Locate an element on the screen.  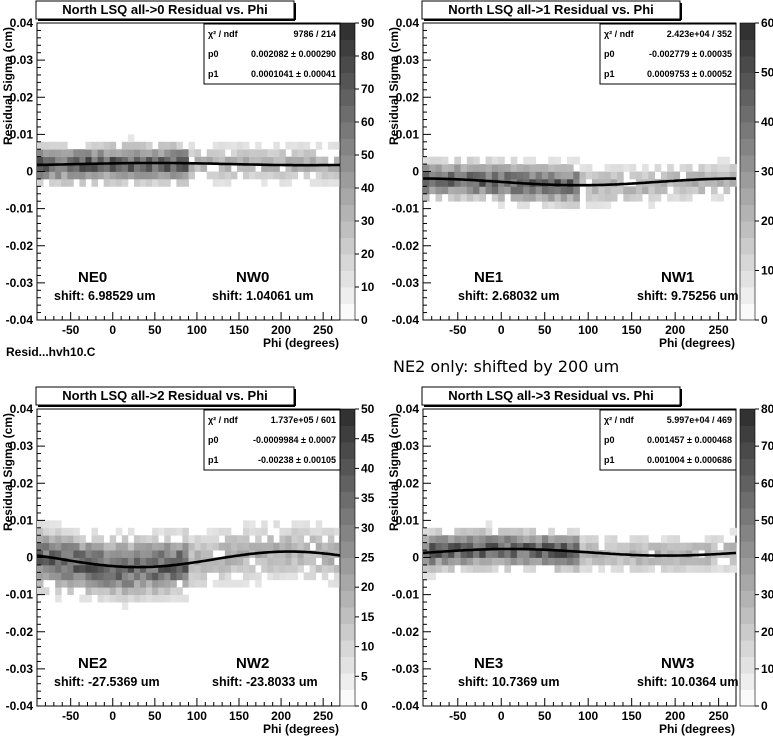
y-tick-label: 0.02 is located at coordinates (408, 483).